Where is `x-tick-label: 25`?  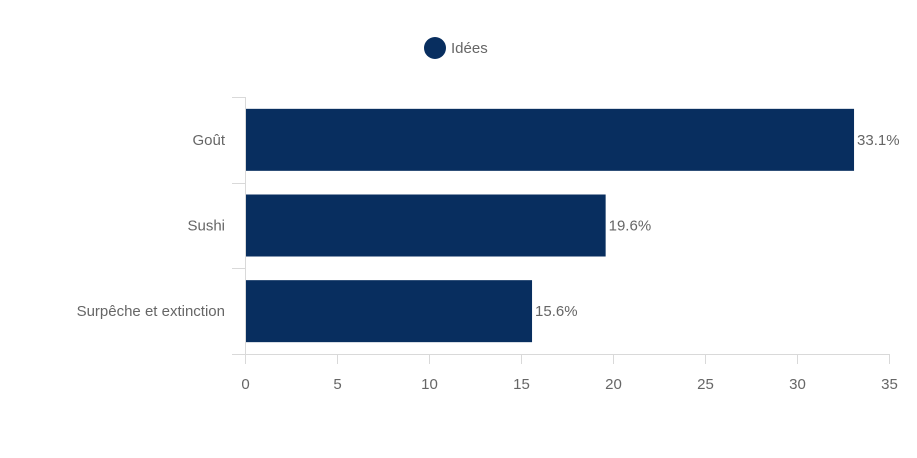 x-tick-label: 25 is located at coordinates (705, 384).